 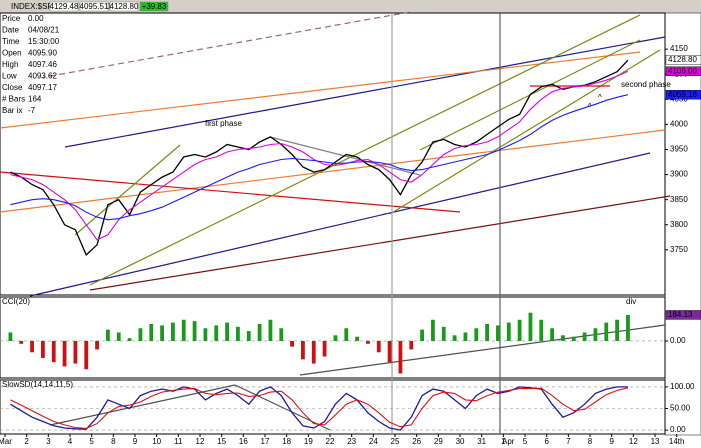 I want to click on value-marker-label: 4059.18, so click(x=682, y=94).